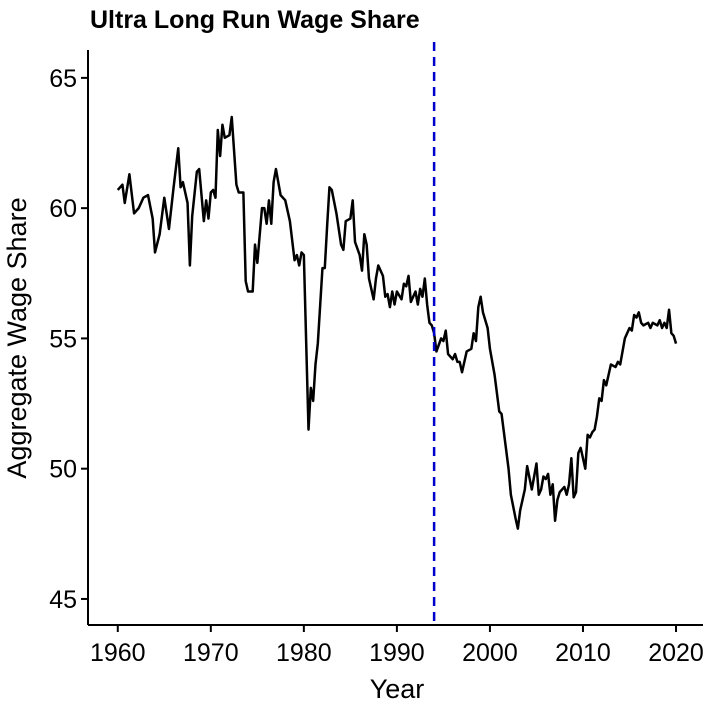  Describe the element at coordinates (397, 688) in the screenshot. I see `x-axis-title: Year` at that location.